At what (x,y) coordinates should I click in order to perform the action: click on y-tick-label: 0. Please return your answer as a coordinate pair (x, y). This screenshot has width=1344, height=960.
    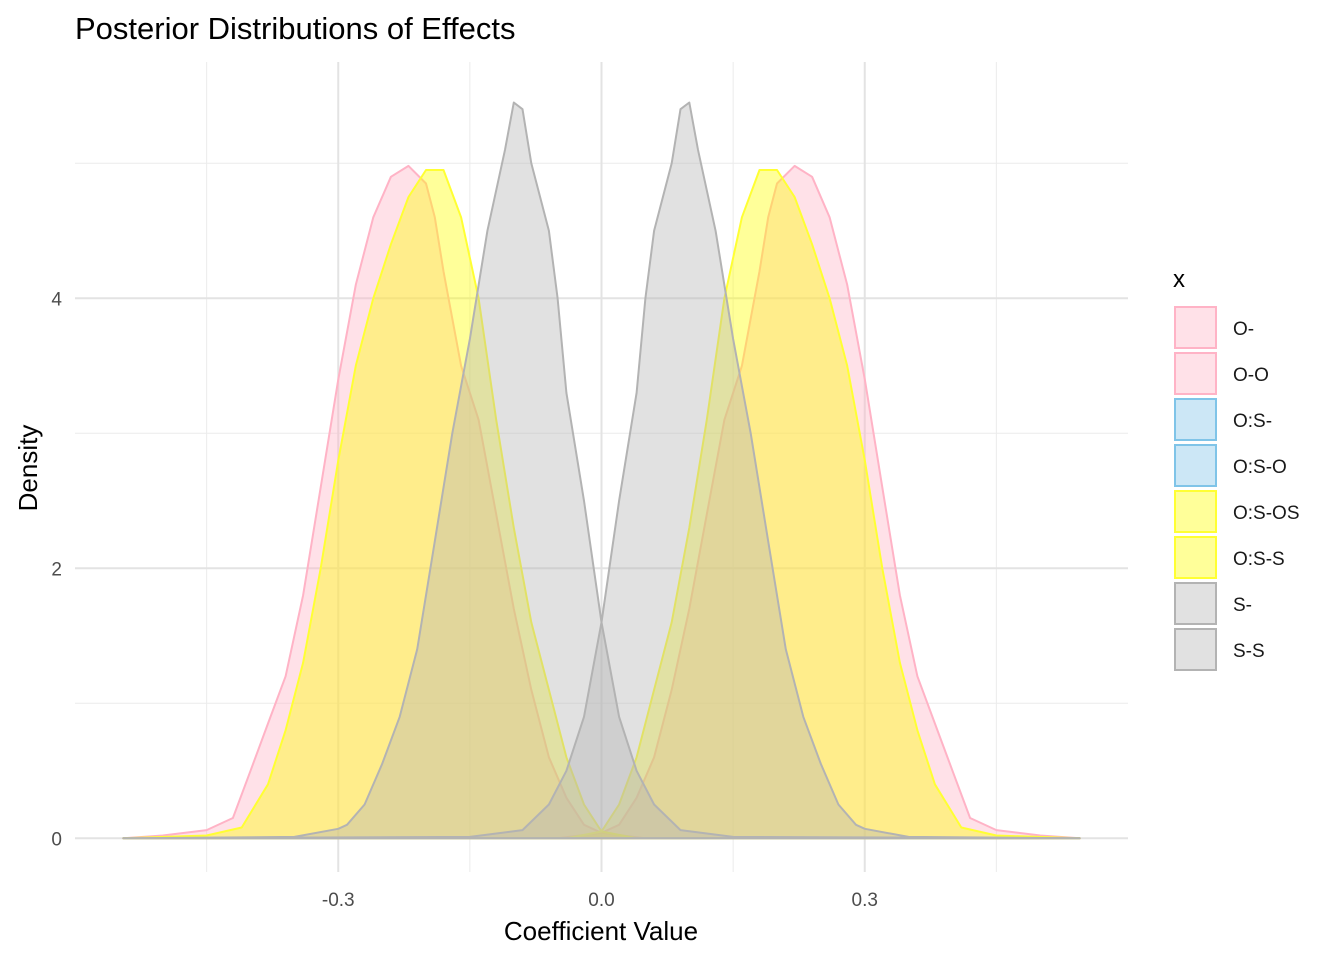
    Looking at the image, I should click on (56, 839).